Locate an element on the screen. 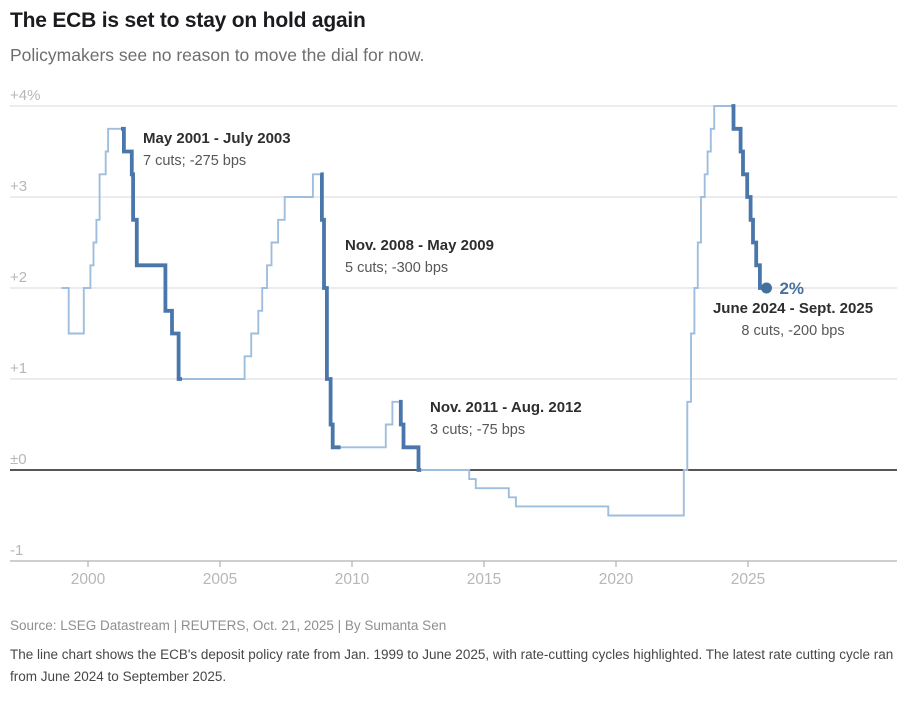 This screenshot has height=703, width=915. cycle-annotation-heading: June 2024 - Sept. 2025 is located at coordinates (793, 308).